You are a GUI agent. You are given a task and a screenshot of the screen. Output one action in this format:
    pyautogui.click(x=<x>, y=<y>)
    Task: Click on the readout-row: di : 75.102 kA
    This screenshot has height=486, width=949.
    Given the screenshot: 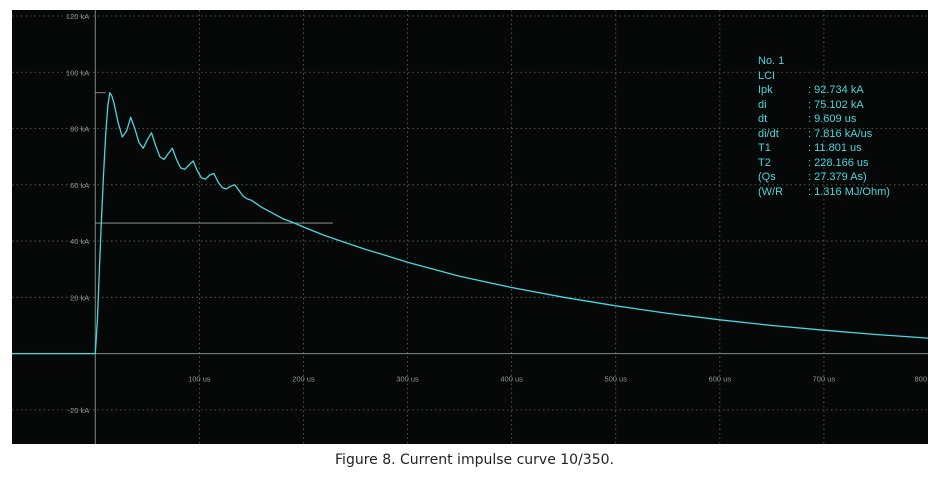 What is the action you would take?
    pyautogui.click(x=824, y=105)
    